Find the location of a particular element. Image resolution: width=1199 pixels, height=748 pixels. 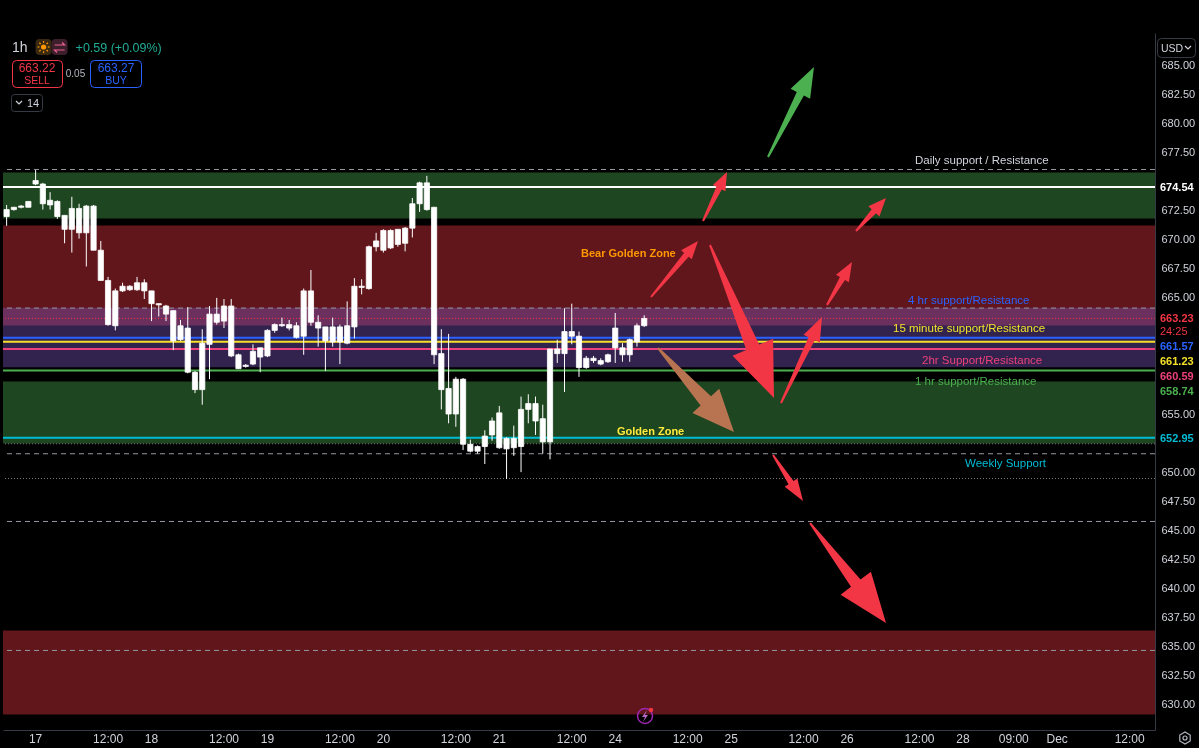

x-tick-label: 28 is located at coordinates (963, 738).